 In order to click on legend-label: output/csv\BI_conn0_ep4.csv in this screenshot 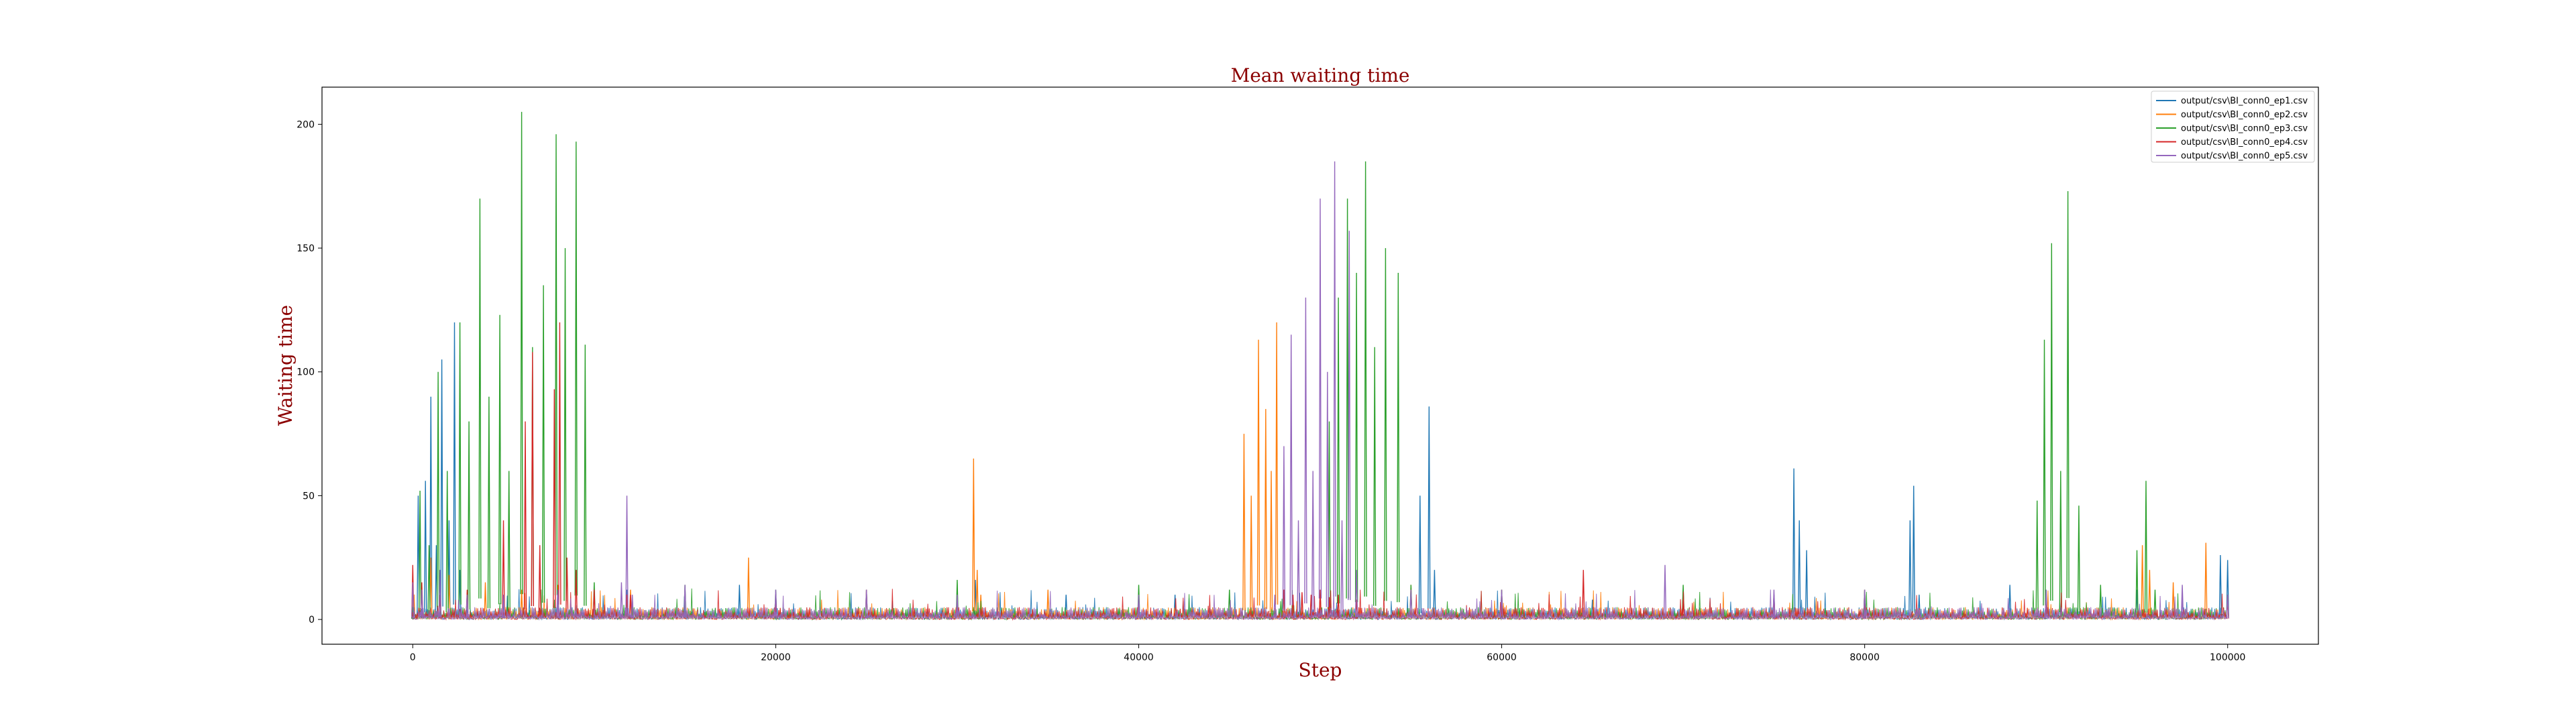, I will do `click(2244, 142)`.